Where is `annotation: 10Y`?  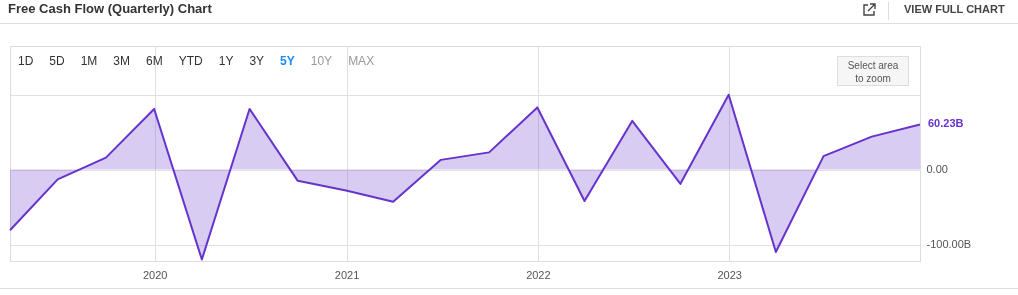 annotation: 10Y is located at coordinates (321, 61).